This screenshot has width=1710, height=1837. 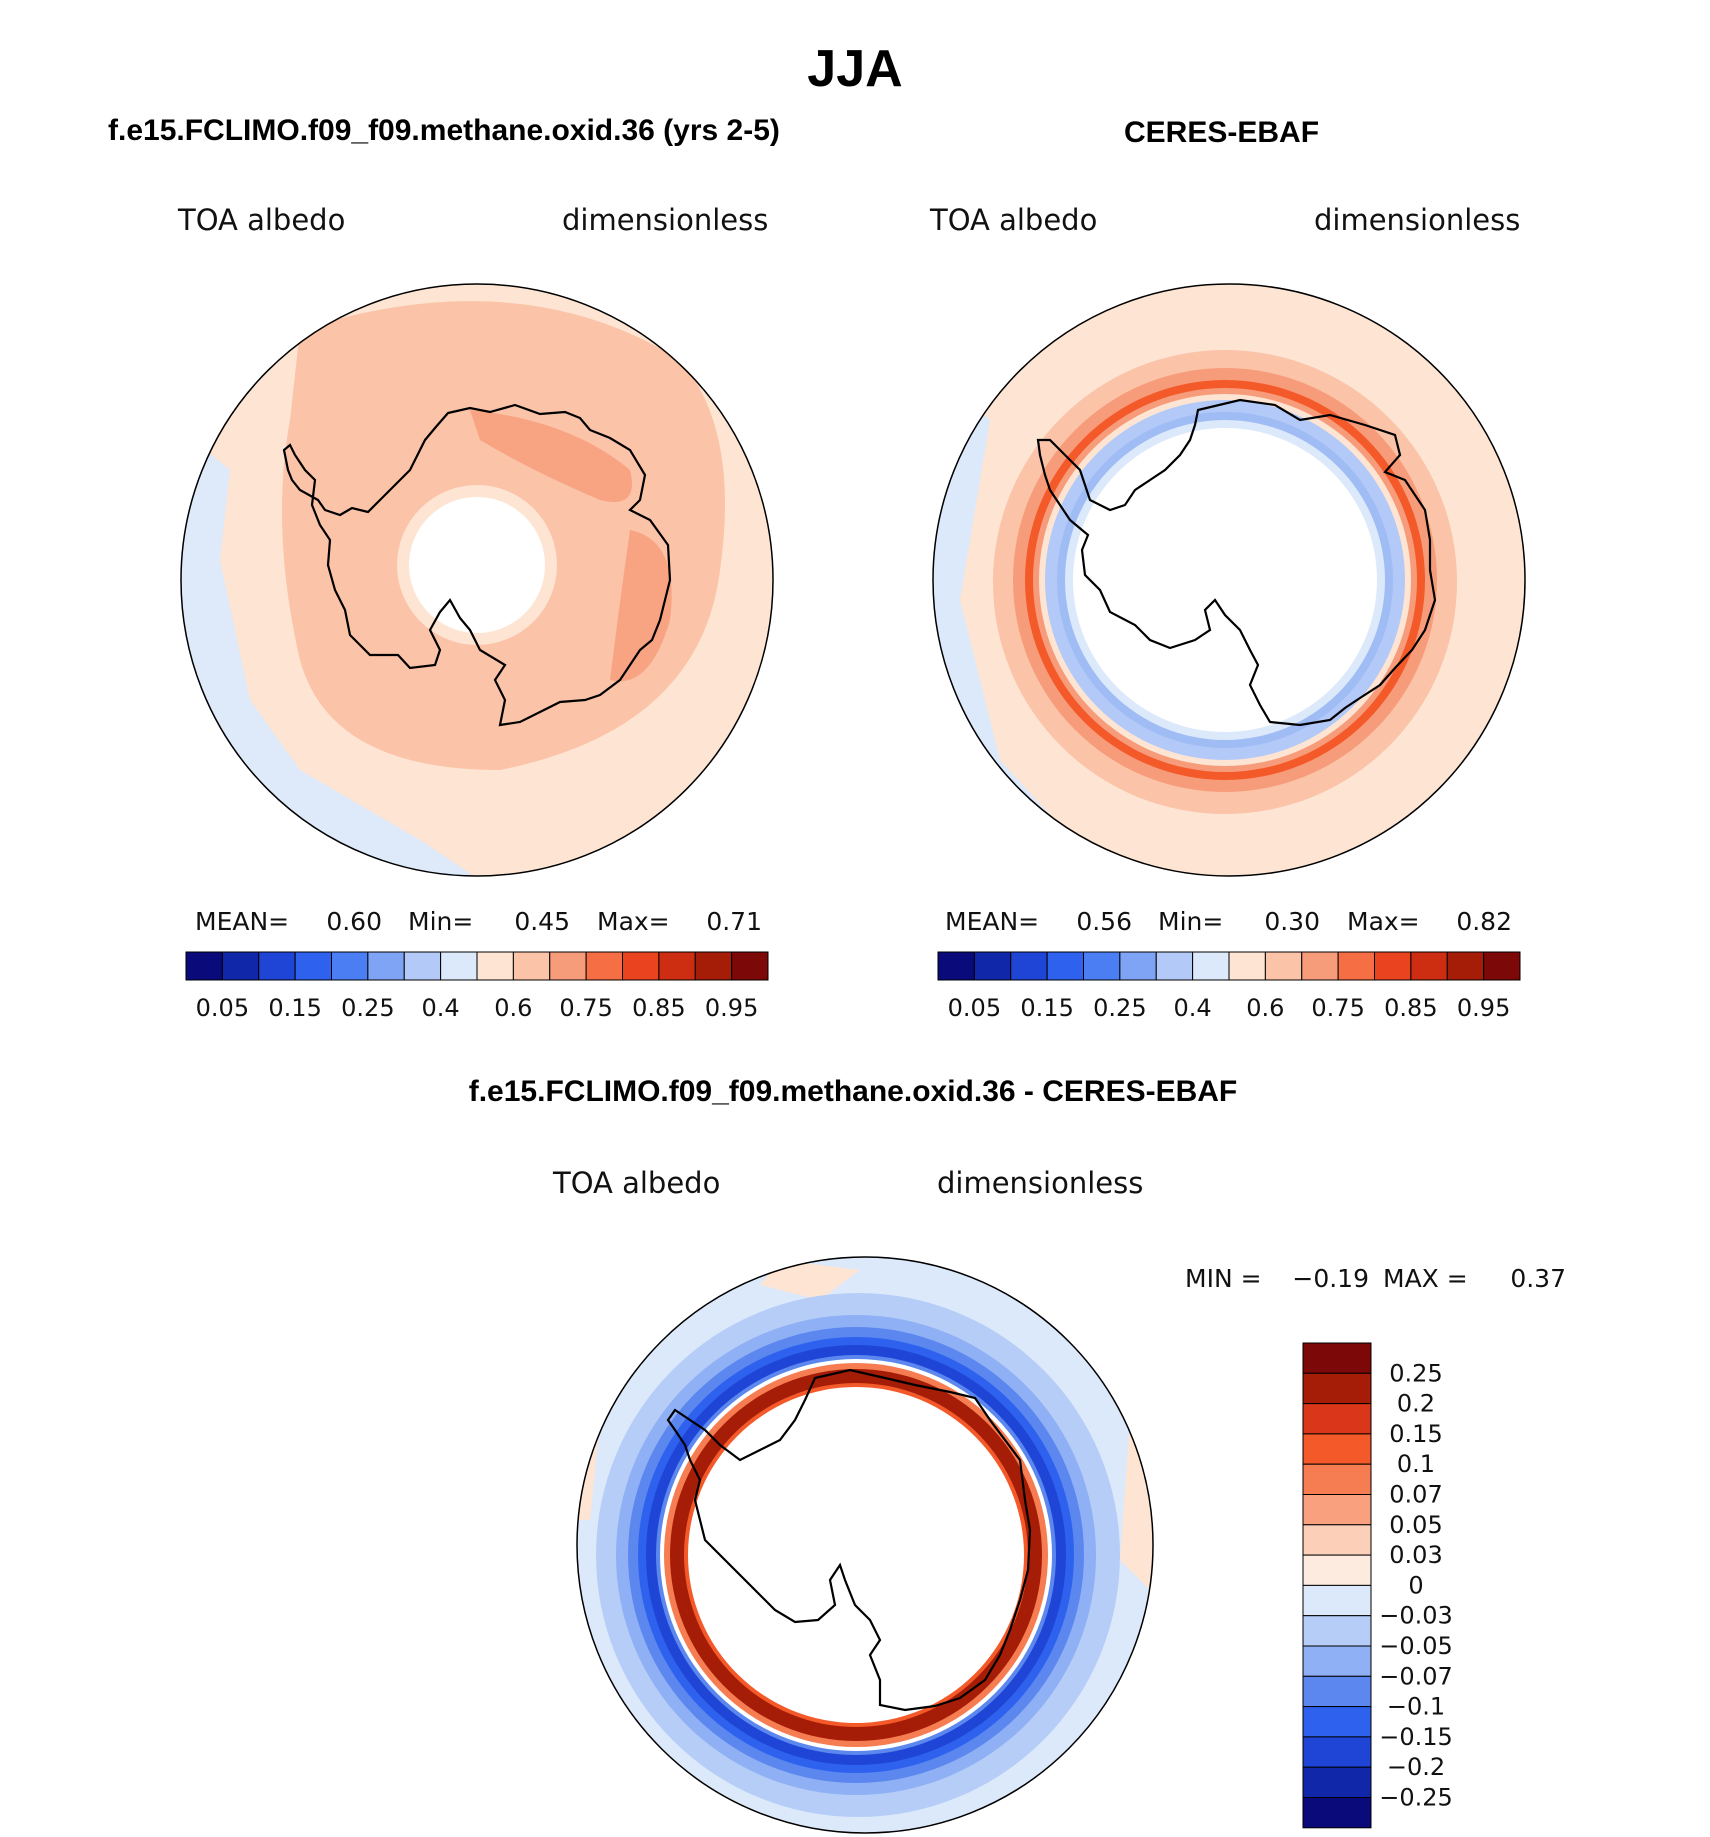 What do you see at coordinates (1483, 1008) in the screenshot?
I see `panel2-colorbar-tick-label: 0.95` at bounding box center [1483, 1008].